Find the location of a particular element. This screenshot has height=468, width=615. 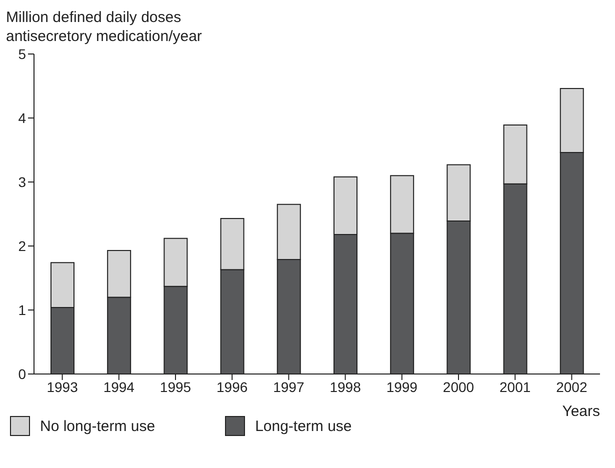

chart-title: Million defined daily doses antisecretory medication/year is located at coordinates (104, 27).